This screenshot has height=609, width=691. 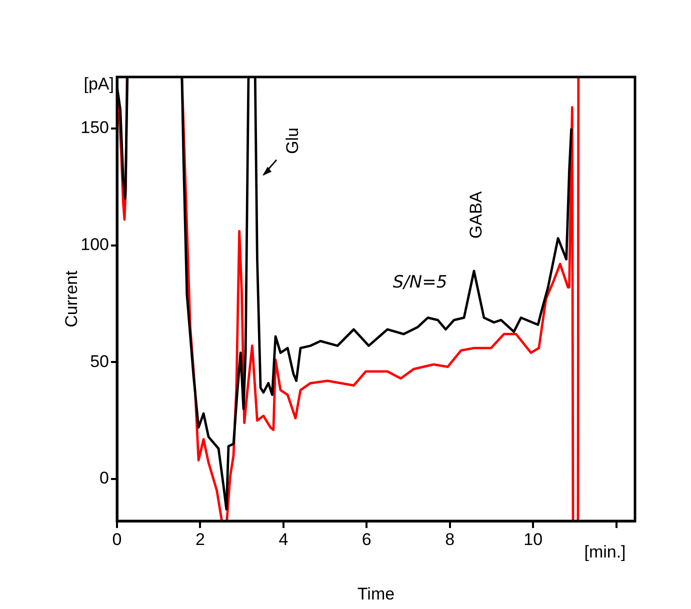 I want to click on y-tick-label: 100, so click(x=94, y=244).